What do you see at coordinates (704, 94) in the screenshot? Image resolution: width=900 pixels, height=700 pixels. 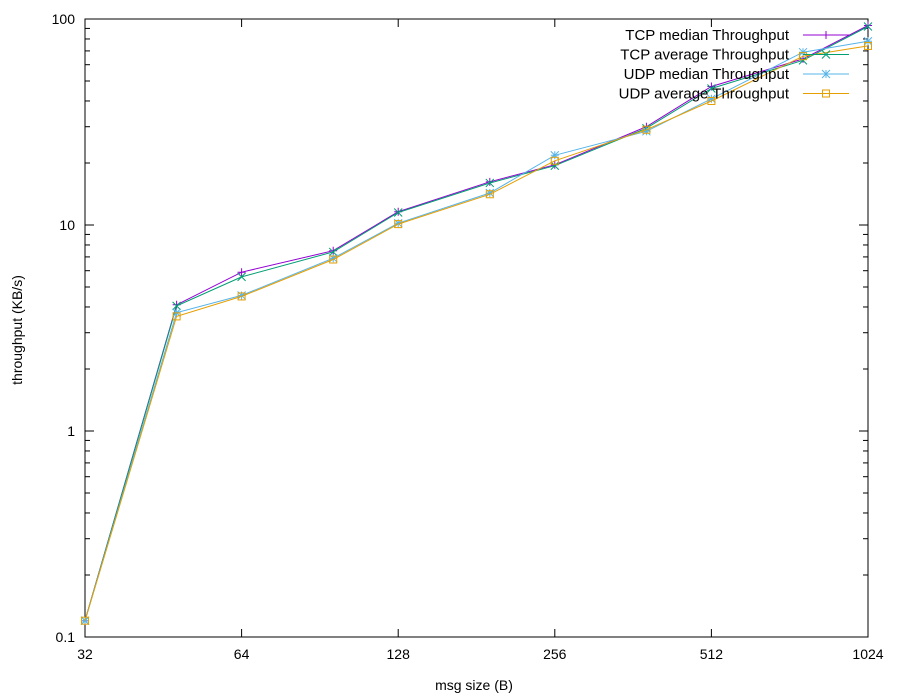 I see `legend-label: UDP average Throughput` at bounding box center [704, 94].